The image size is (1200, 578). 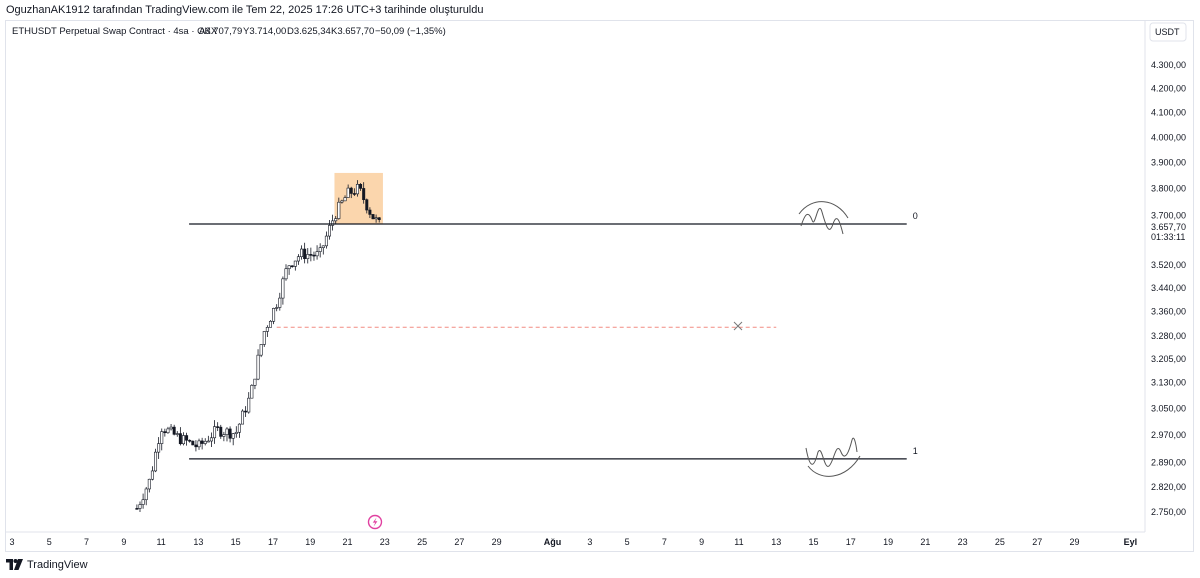 I want to click on time-tick-label: 9, so click(x=701, y=542).